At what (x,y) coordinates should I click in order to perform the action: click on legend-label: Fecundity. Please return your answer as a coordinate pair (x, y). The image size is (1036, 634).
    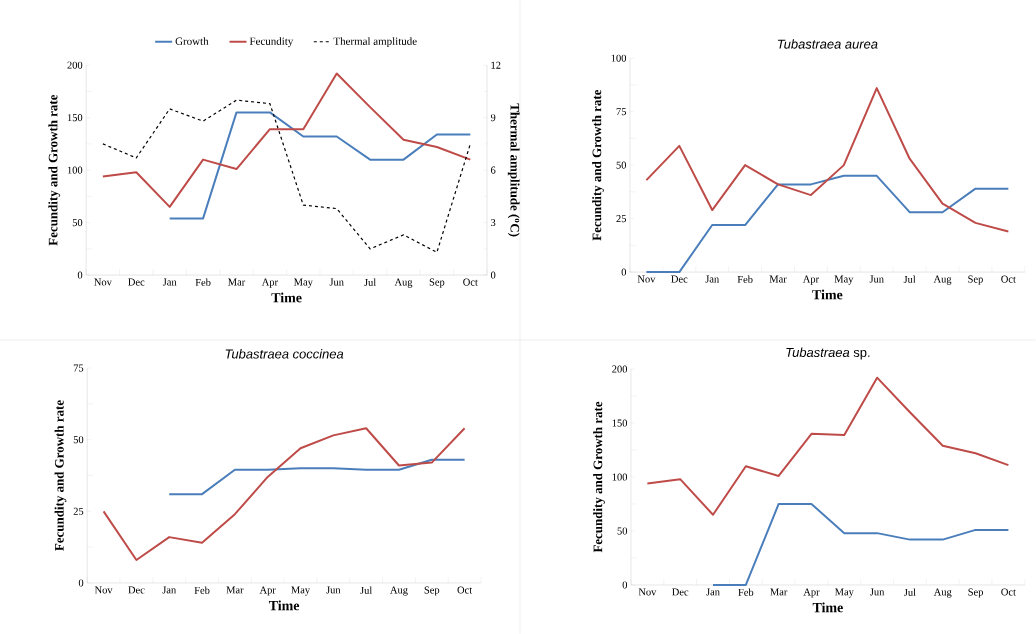
    Looking at the image, I should click on (271, 42).